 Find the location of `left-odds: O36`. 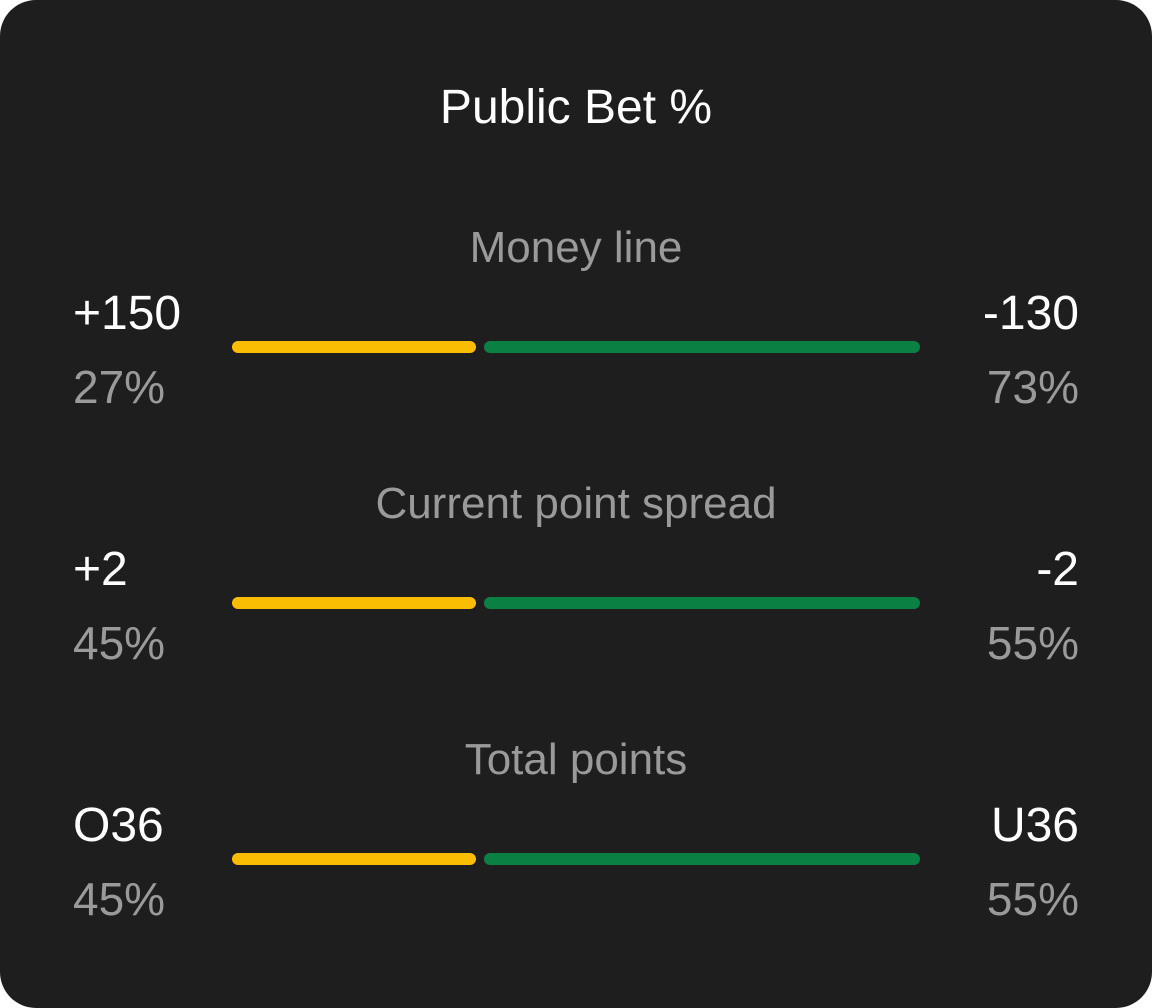

left-odds: O36 is located at coordinates (118, 825).